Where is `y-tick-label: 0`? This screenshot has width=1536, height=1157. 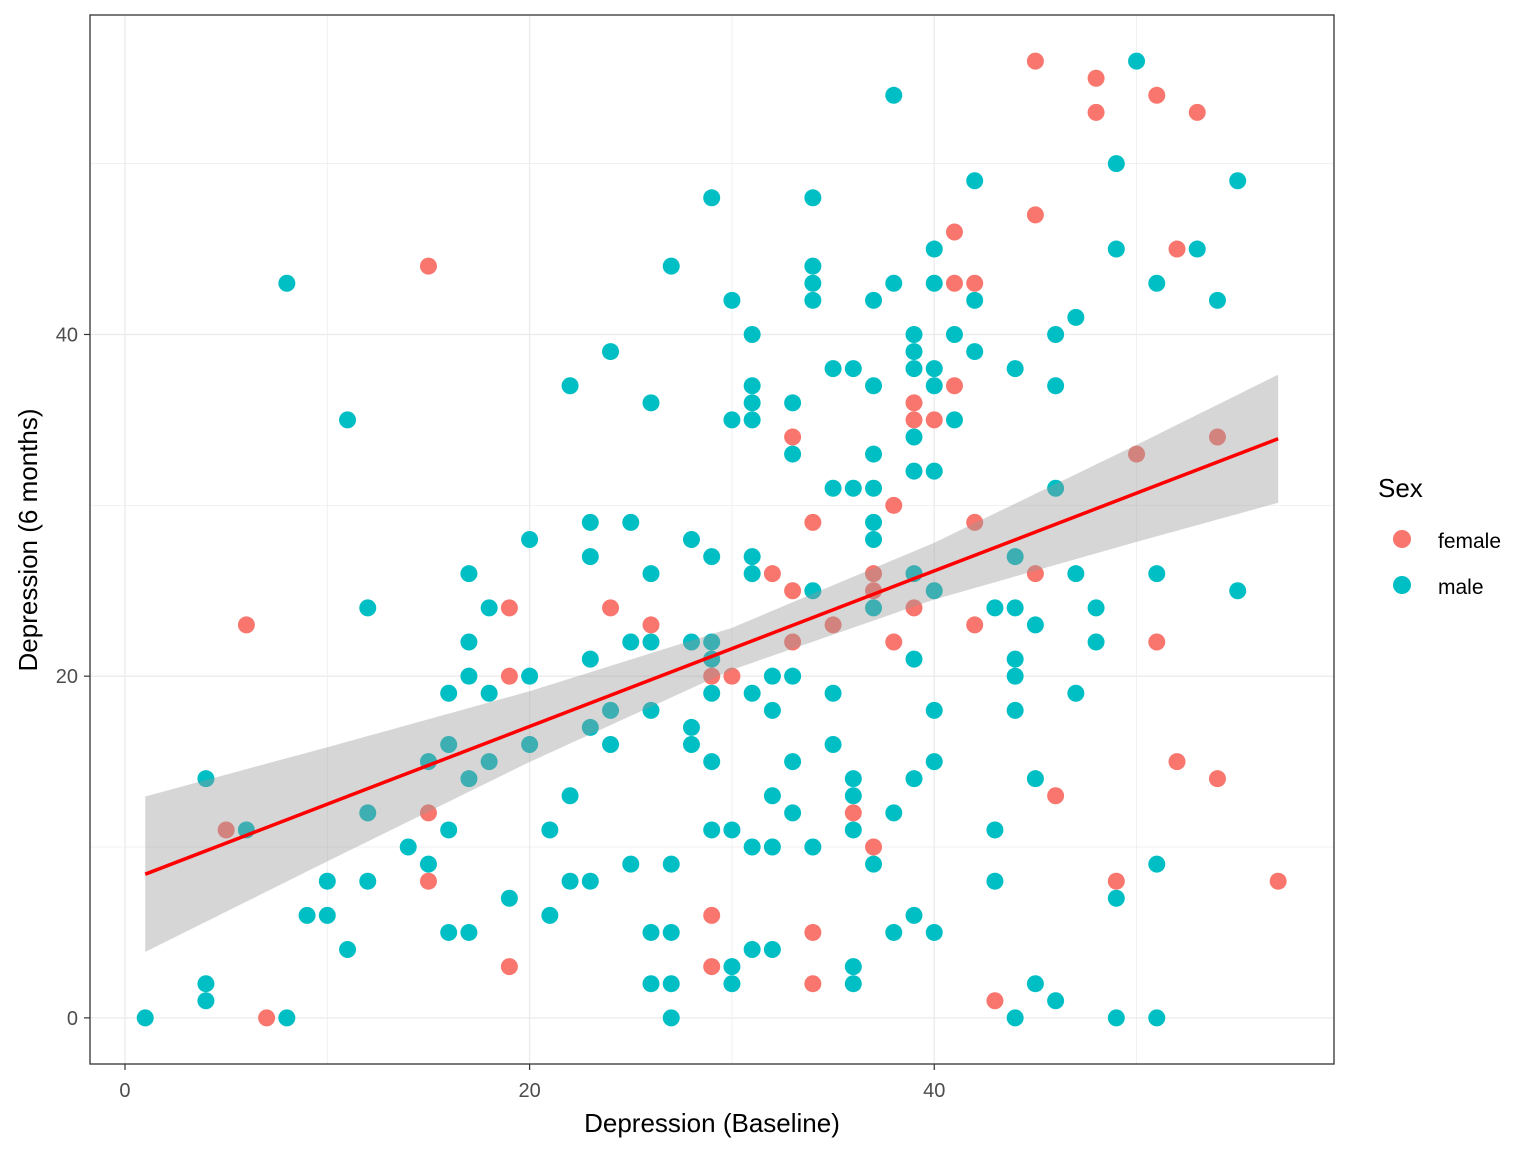
y-tick-label: 0 is located at coordinates (72, 1019).